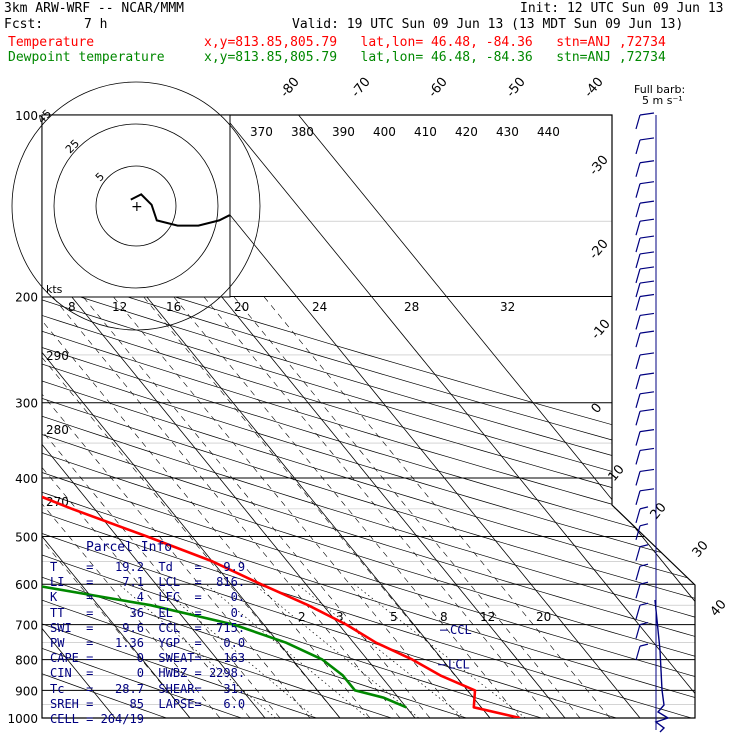 This screenshot has width=740, height=740. Describe the element at coordinates (241, 307) in the screenshot. I see `mixing-ratio-tick-label: 20` at that location.